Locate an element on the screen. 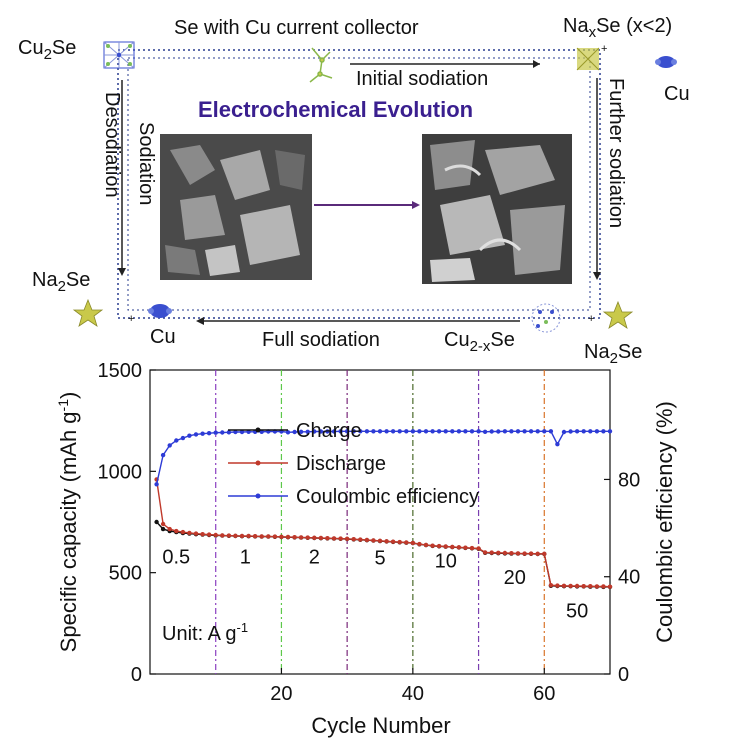 The width and height of the screenshot is (750, 750). further-sodiation-arrowhead is located at coordinates (597, 276).